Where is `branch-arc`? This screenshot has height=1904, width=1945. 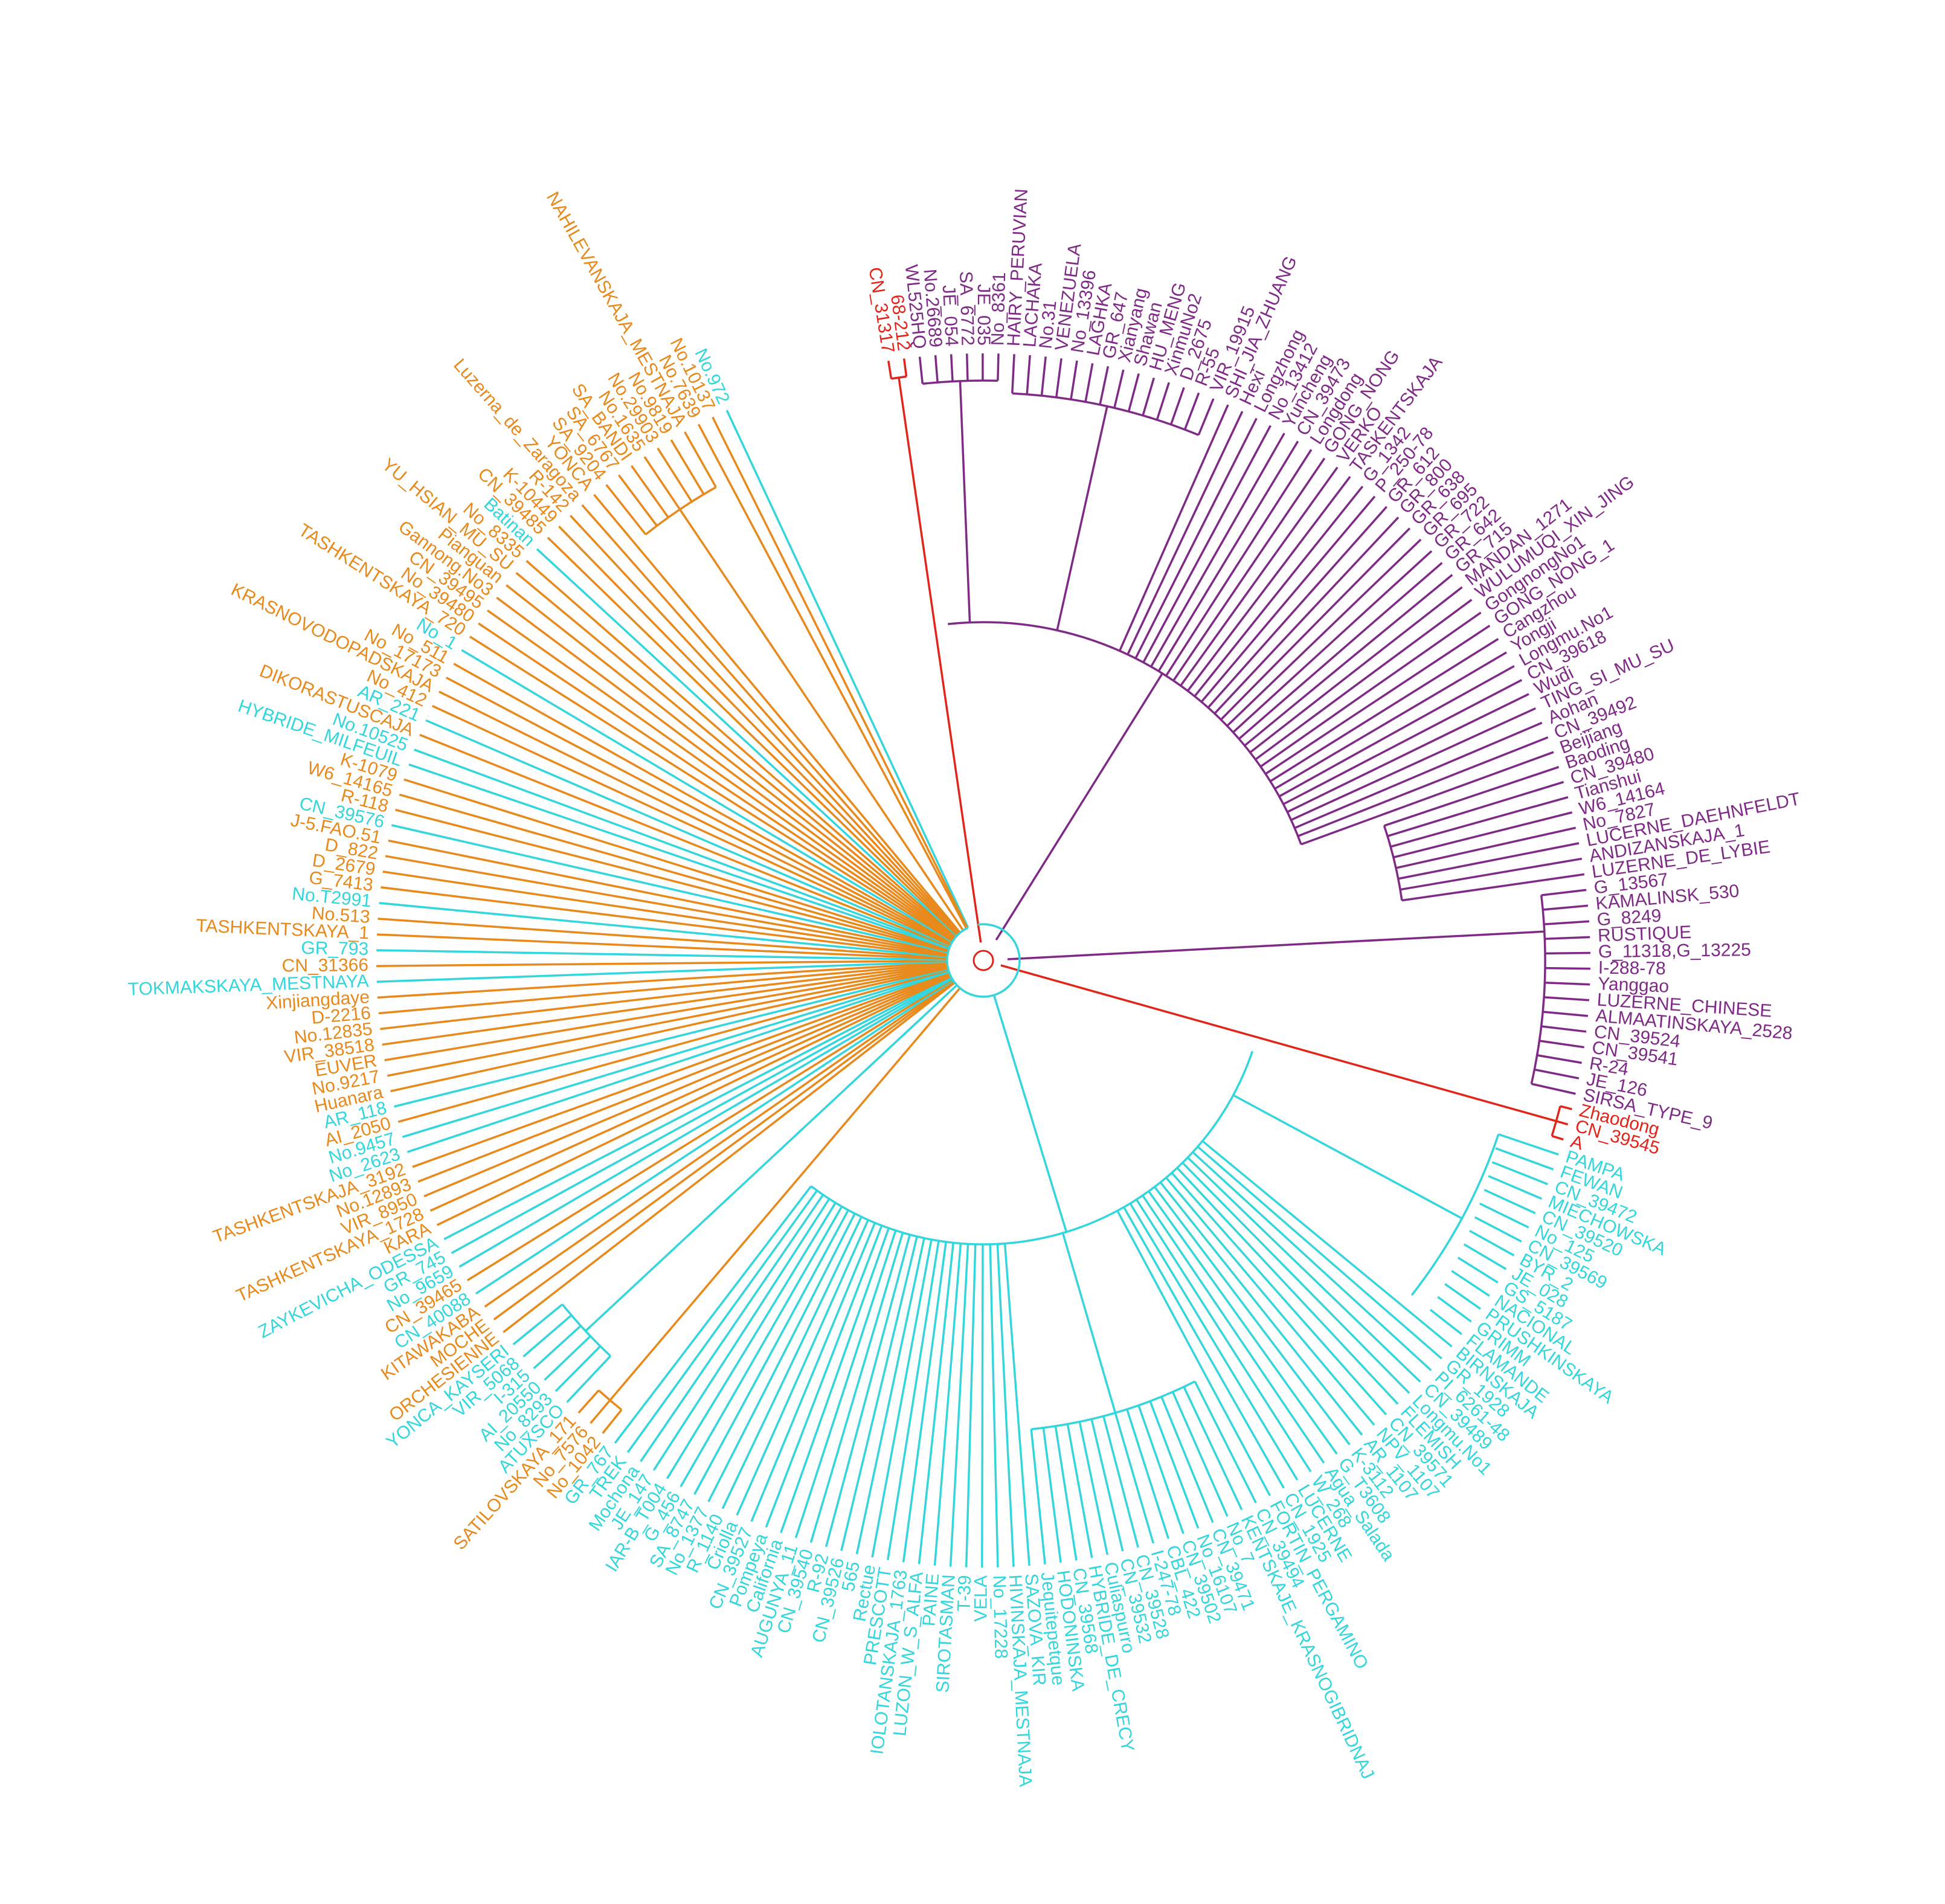 branch-arc is located at coordinates (1538, 989).